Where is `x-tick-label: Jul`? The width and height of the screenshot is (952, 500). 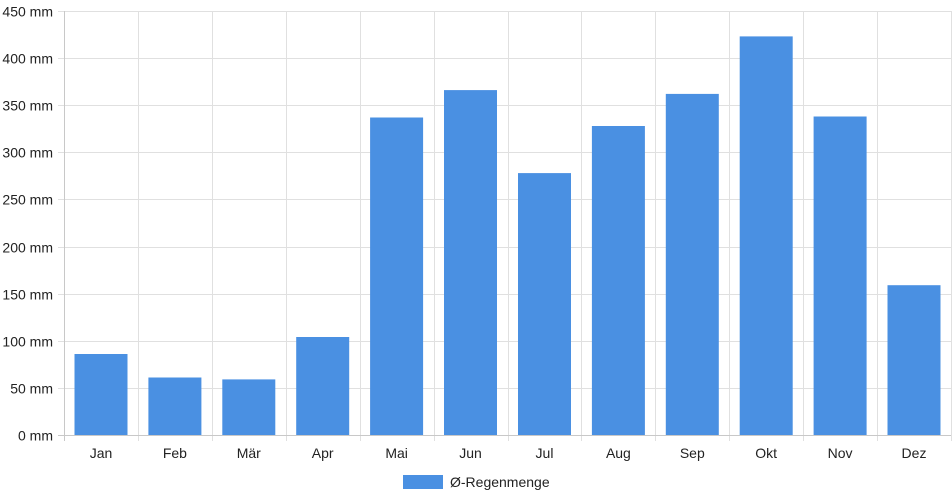
x-tick-label: Jul is located at coordinates (545, 453).